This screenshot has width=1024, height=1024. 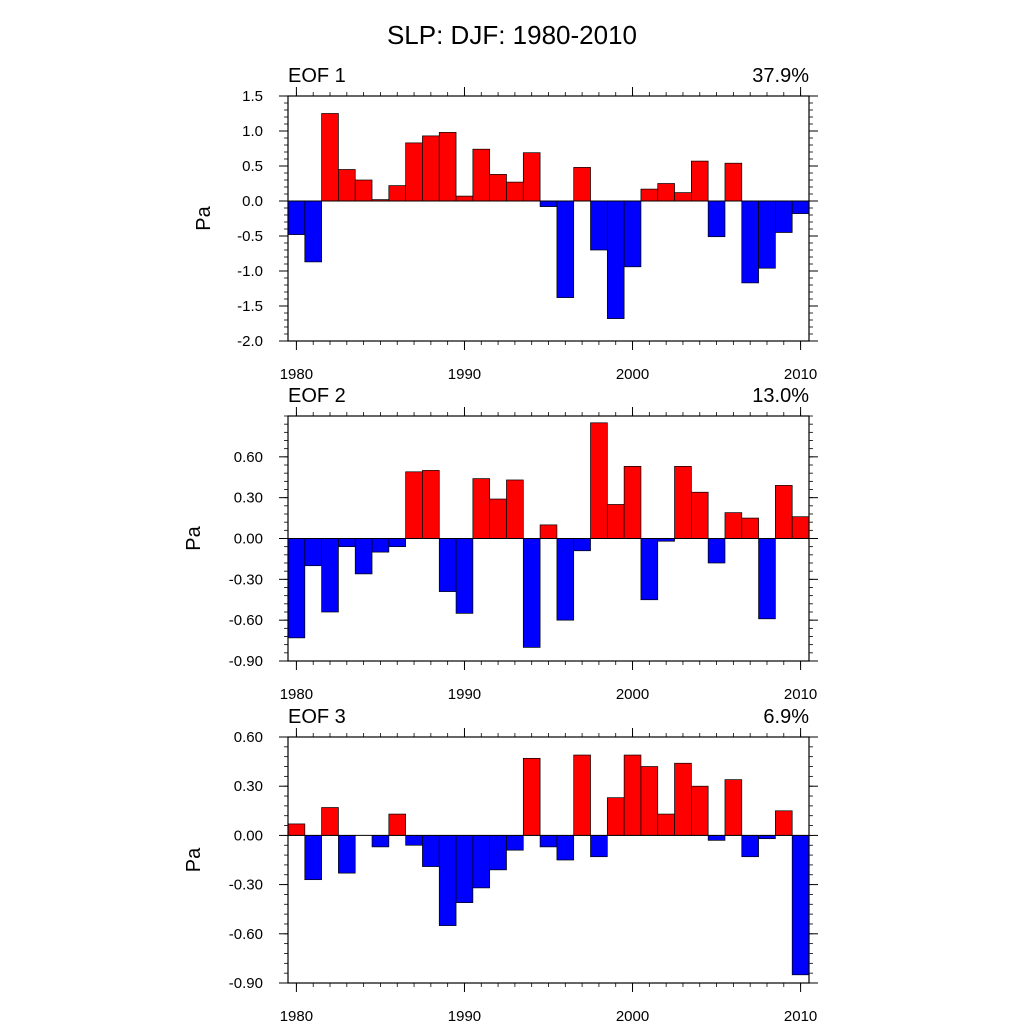 What do you see at coordinates (531, 593) in the screenshot?
I see `bar-1994` at bounding box center [531, 593].